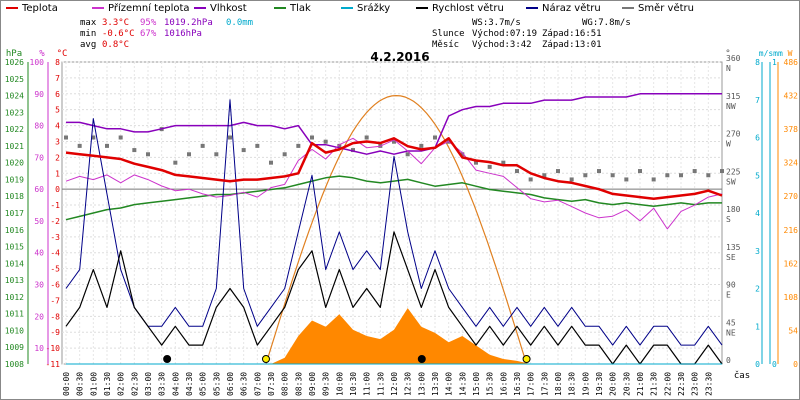 The height and width of the screenshot is (400, 800). Describe the element at coordinates (339, 384) in the screenshot. I see `x-tick-label: 10:00` at that location.